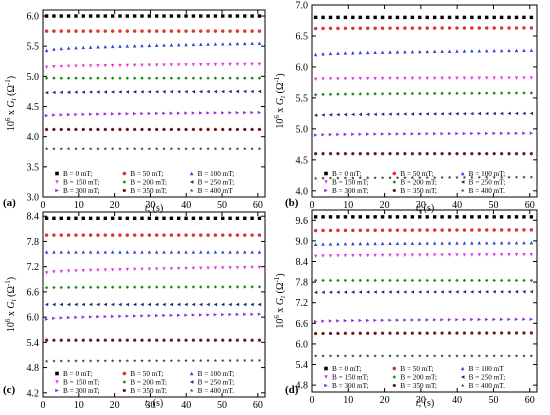 Image resolution: width=550 pixels, height=415 pixels. I want to click on y-tick-label: 6.0, so click(302, 67).